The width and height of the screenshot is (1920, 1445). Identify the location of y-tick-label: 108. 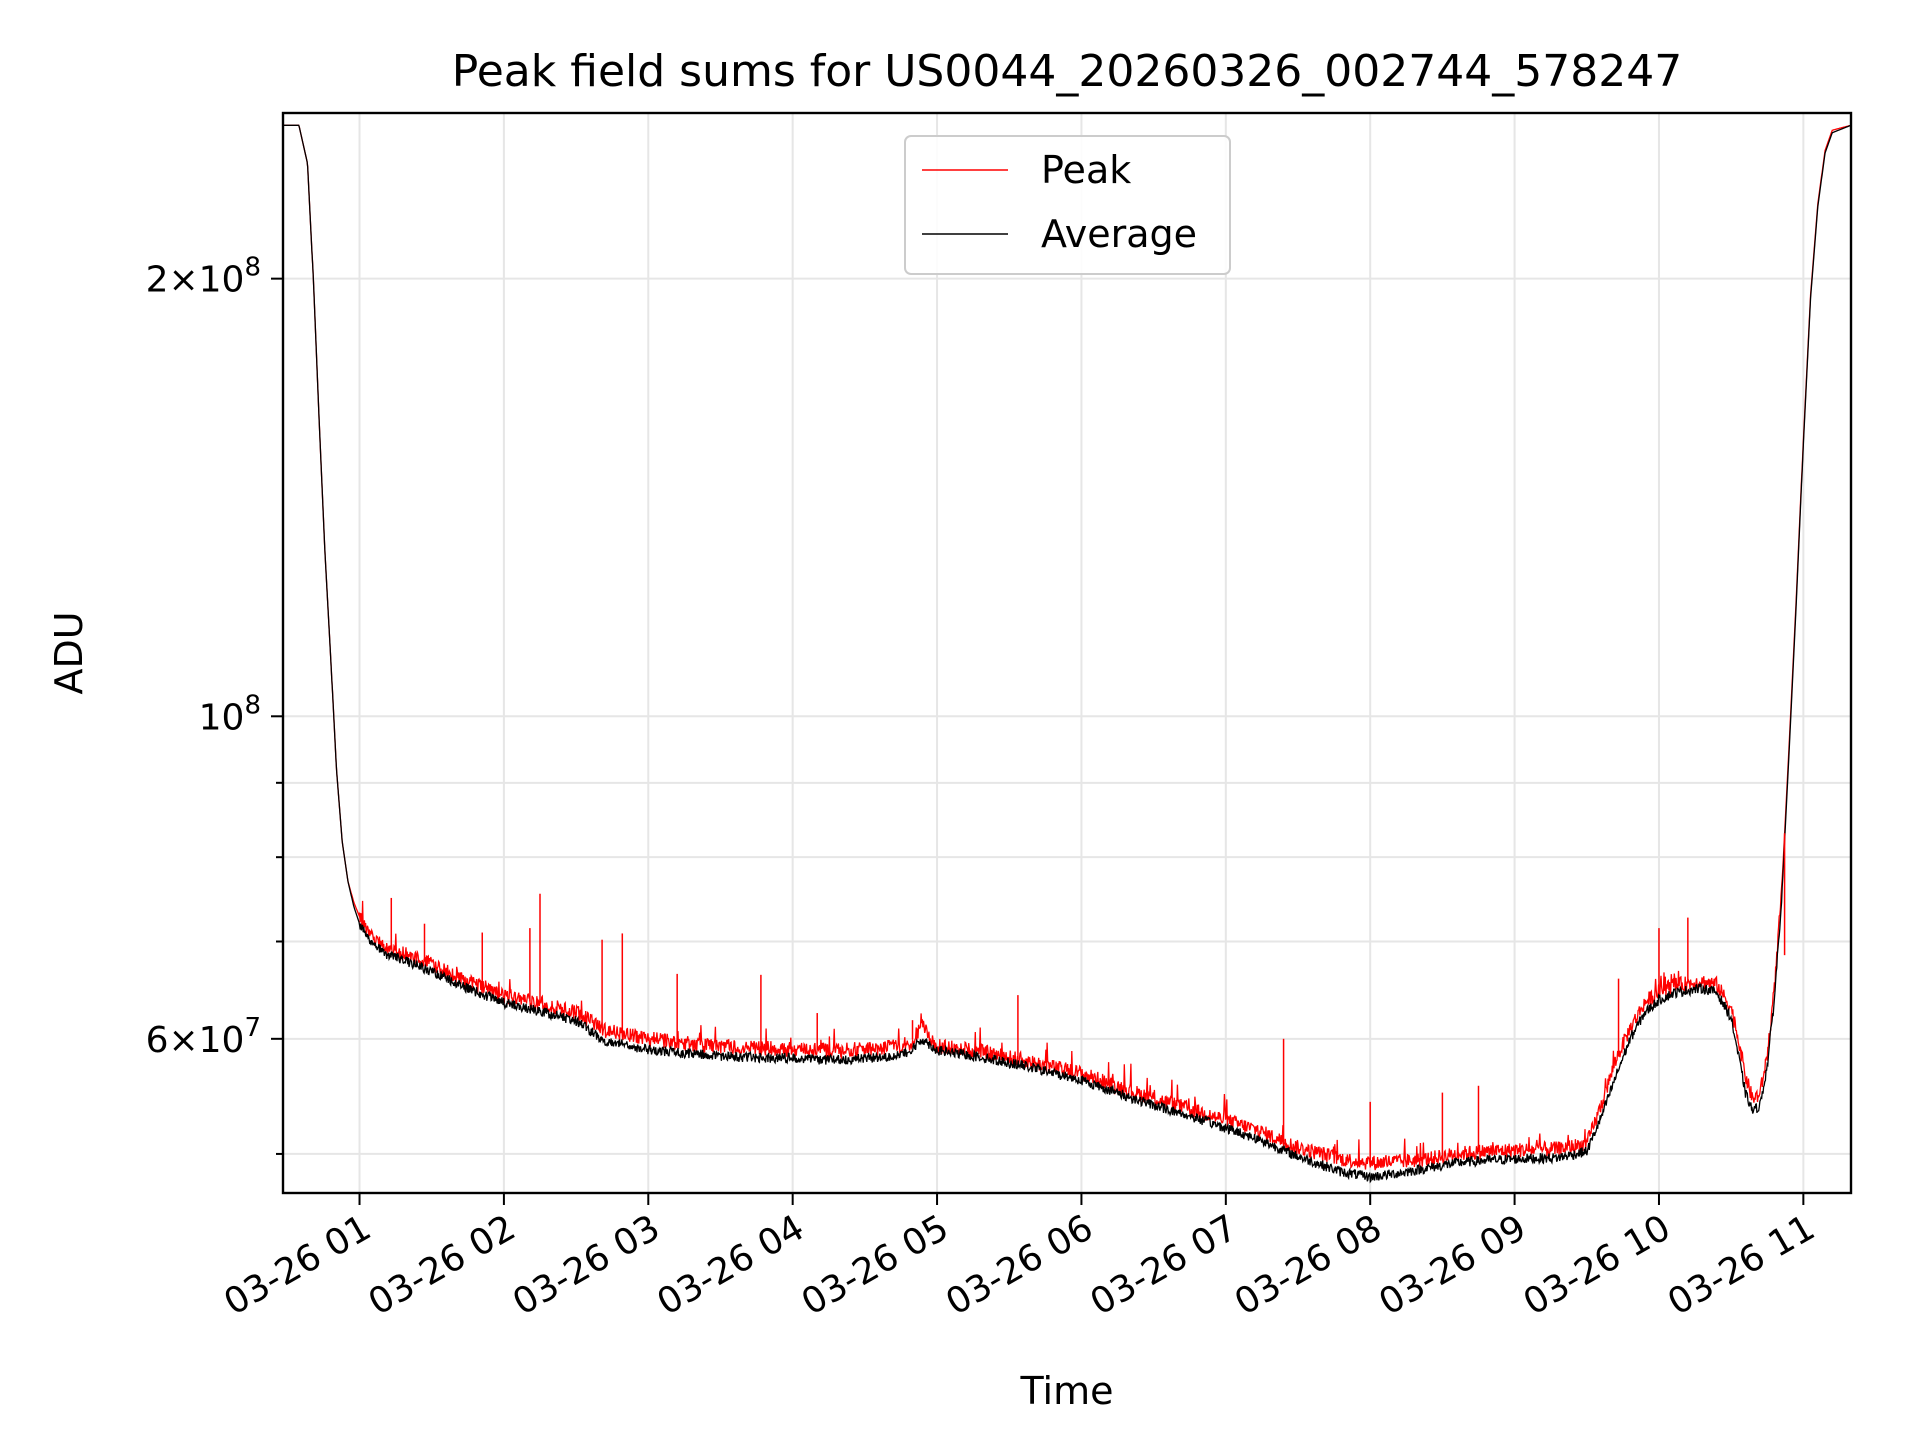
(230, 714).